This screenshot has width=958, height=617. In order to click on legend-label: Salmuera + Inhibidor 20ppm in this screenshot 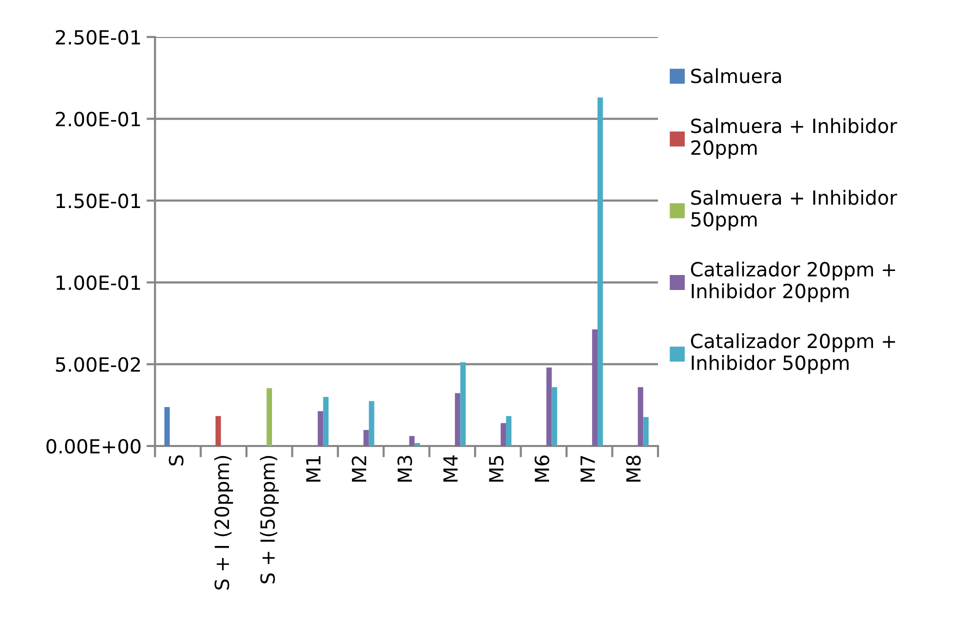, I will do `click(794, 138)`.